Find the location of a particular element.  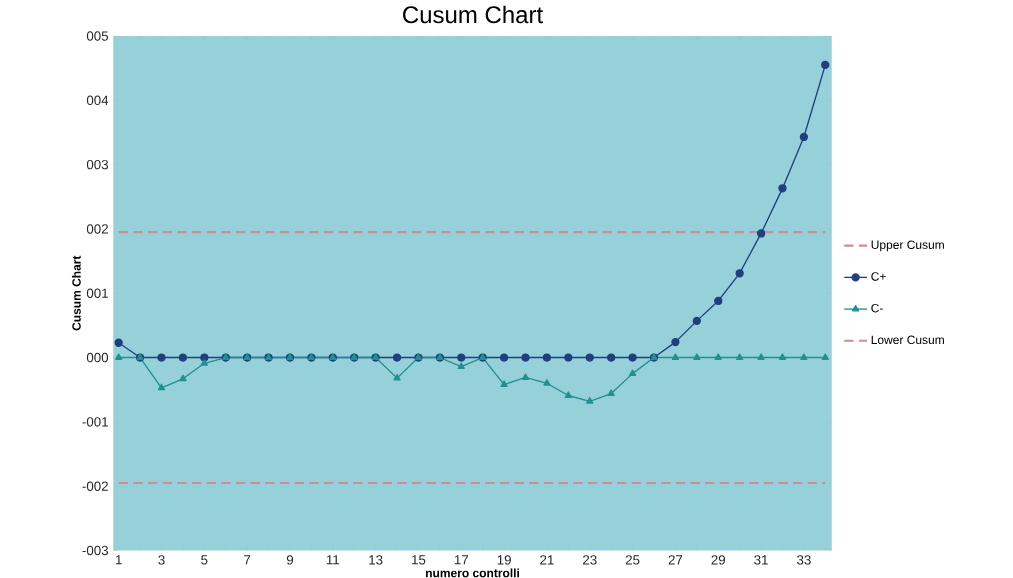

x-tick-label: 17 is located at coordinates (461, 559).